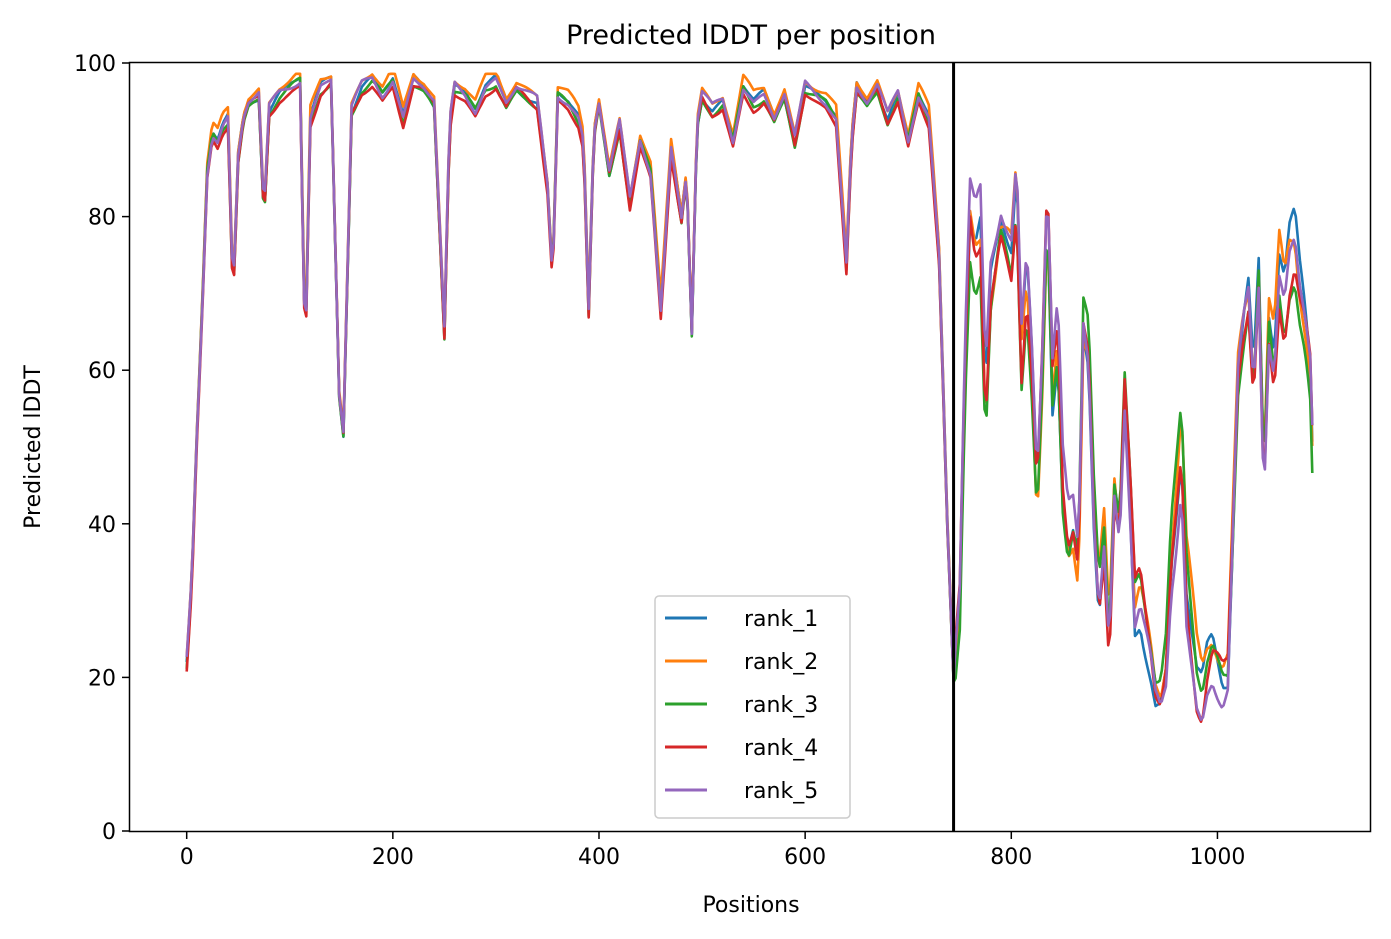 The image size is (1391, 939). What do you see at coordinates (1011, 857) in the screenshot?
I see `x-tick-label: 800` at bounding box center [1011, 857].